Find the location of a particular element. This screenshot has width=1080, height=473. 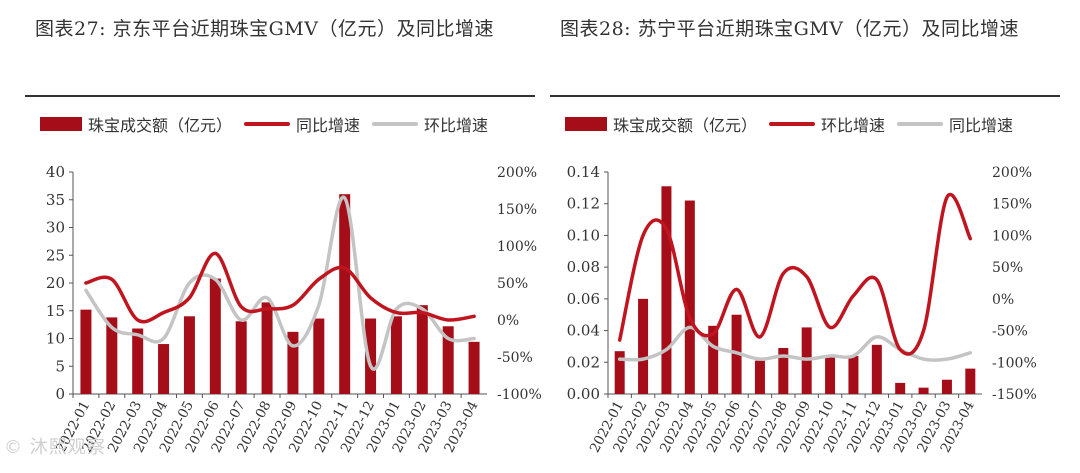

left-tick-label: 5 is located at coordinates (60, 366).